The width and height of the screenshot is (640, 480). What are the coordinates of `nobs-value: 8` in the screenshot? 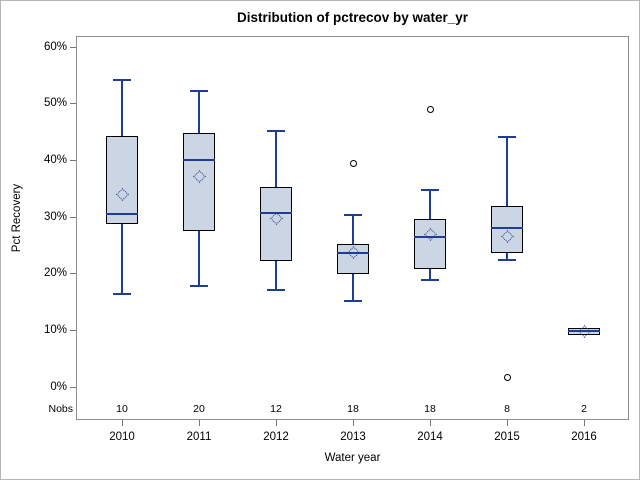 It's located at (507, 409).